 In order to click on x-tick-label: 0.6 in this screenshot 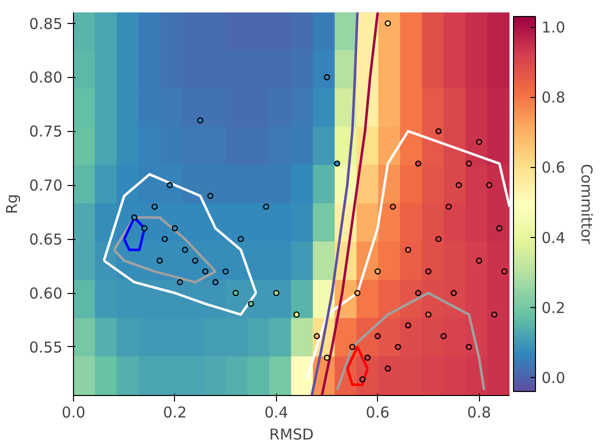, I will do `click(378, 413)`.